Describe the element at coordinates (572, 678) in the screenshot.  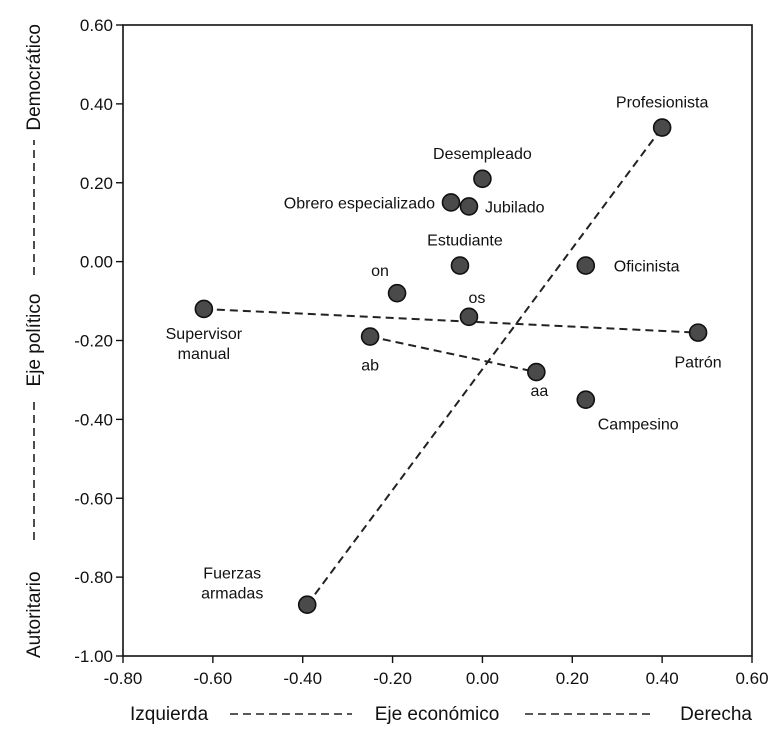
I see `x-tick-label: 0.20` at that location.